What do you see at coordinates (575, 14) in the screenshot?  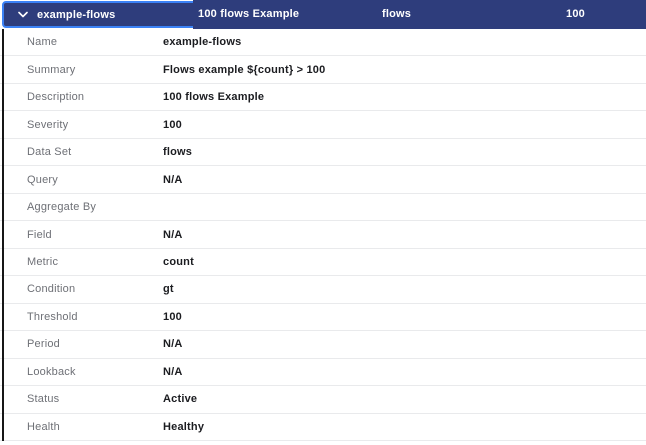 I see `rule-severity-cell: 100` at bounding box center [575, 14].